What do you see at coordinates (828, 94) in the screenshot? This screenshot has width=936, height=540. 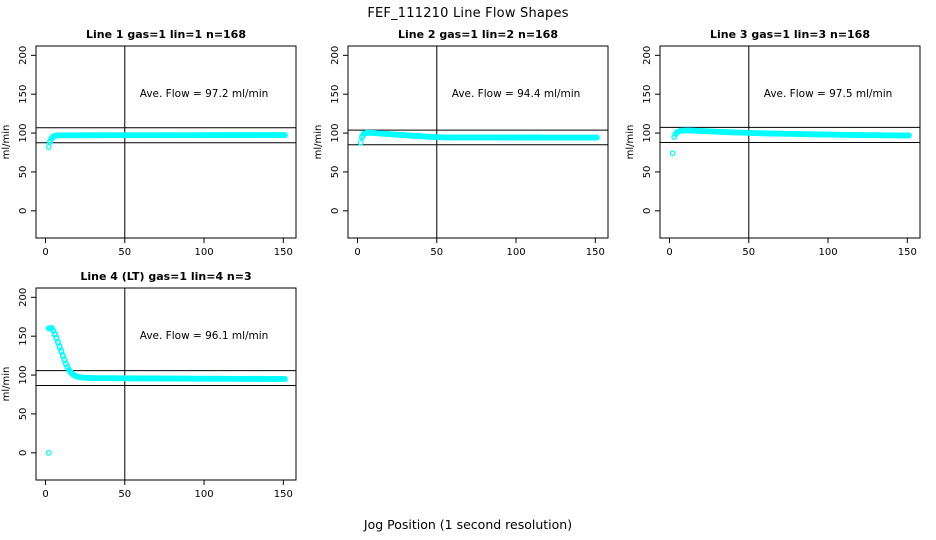 I see `svg-text: Ave. Flow = 97.5 ml/min` at bounding box center [828, 94].